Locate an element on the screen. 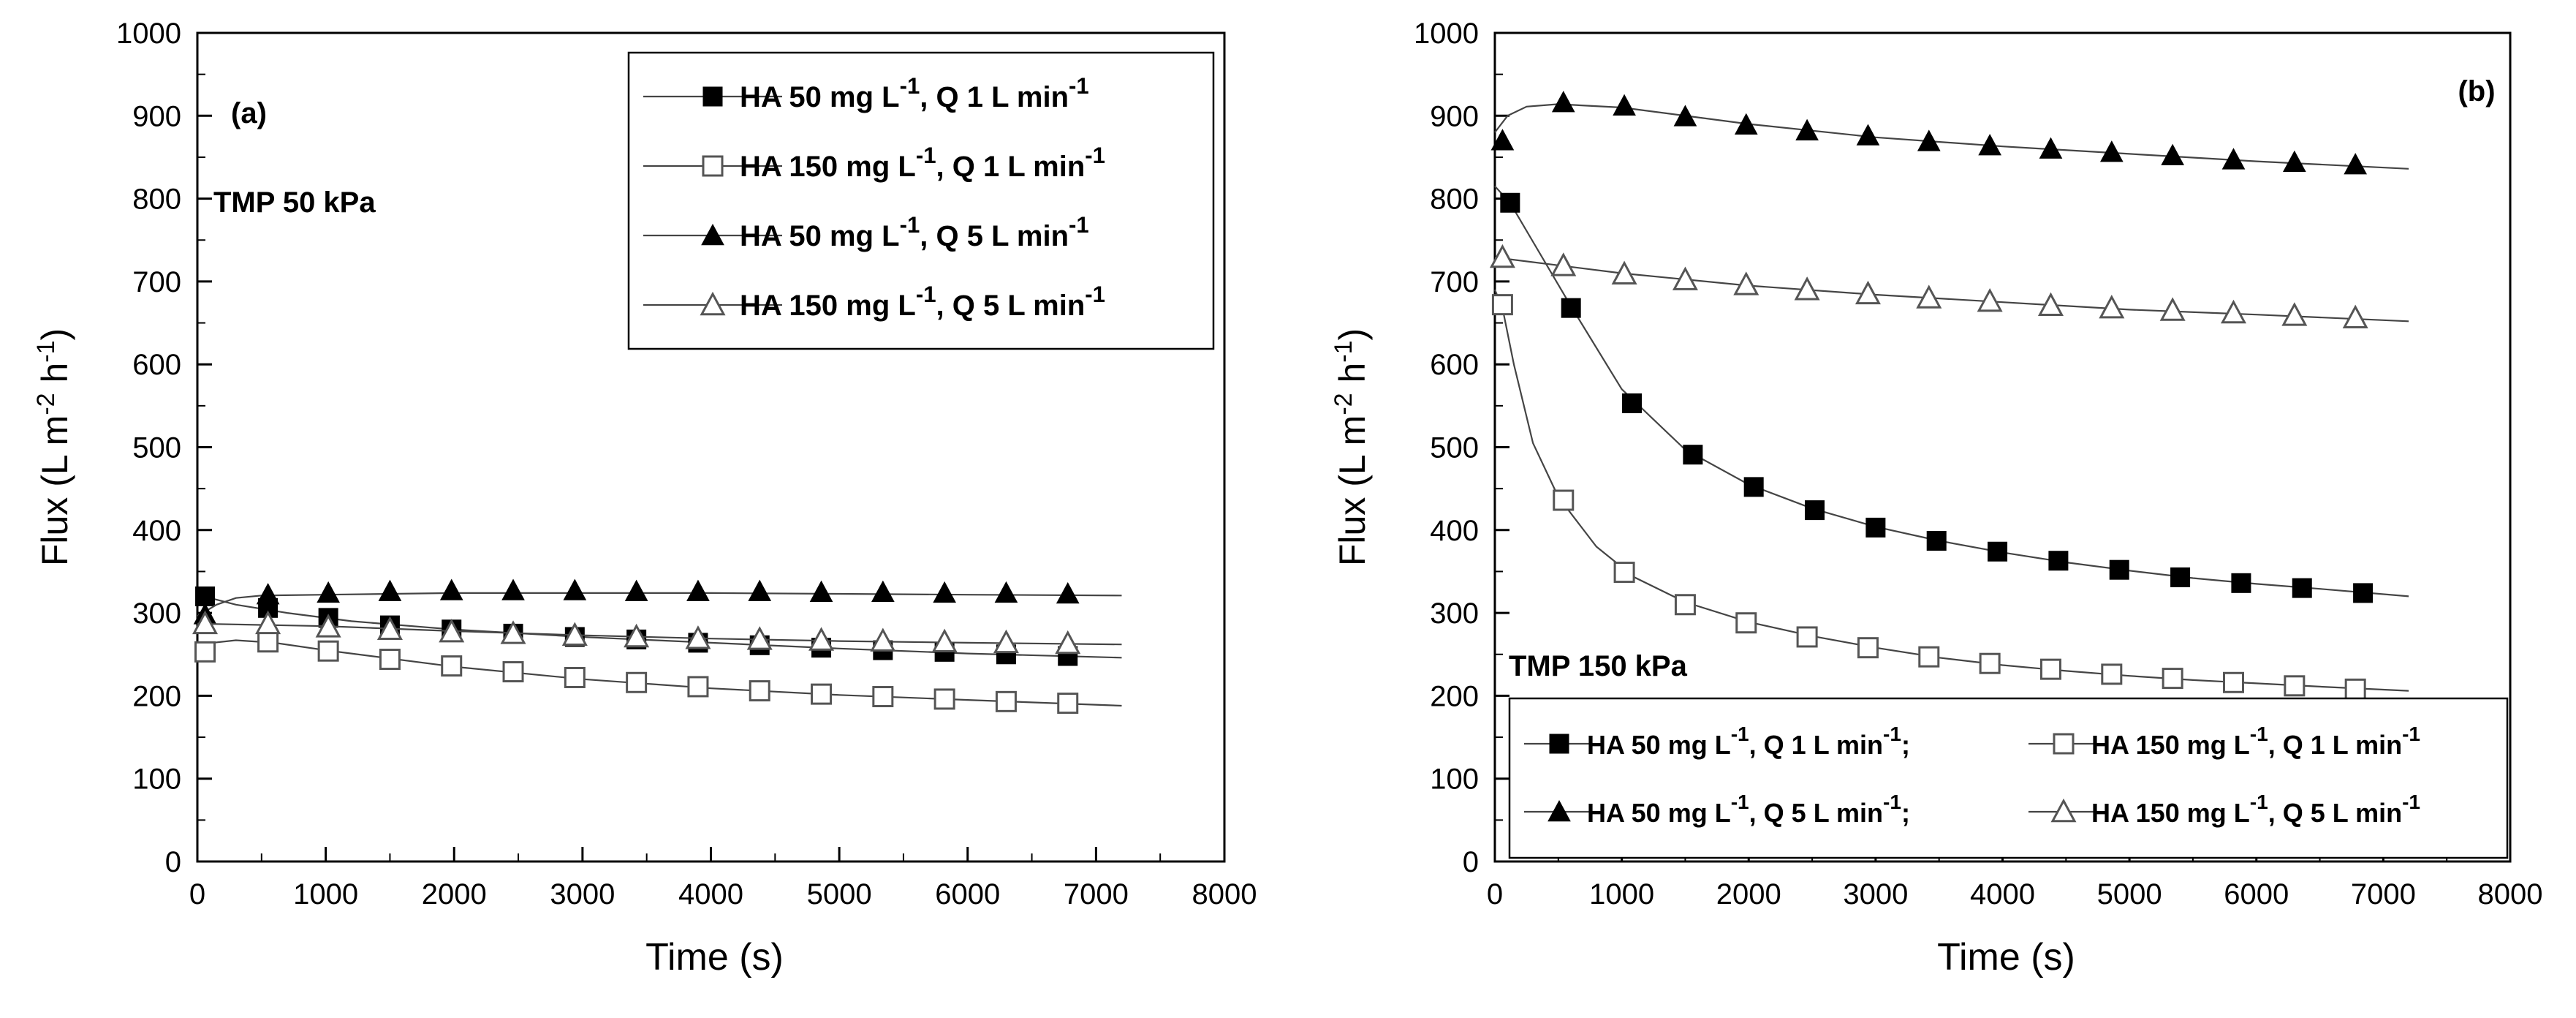  legend-entry: HA 50 mg L-1, Q 1 L min-1 is located at coordinates (866, 93).